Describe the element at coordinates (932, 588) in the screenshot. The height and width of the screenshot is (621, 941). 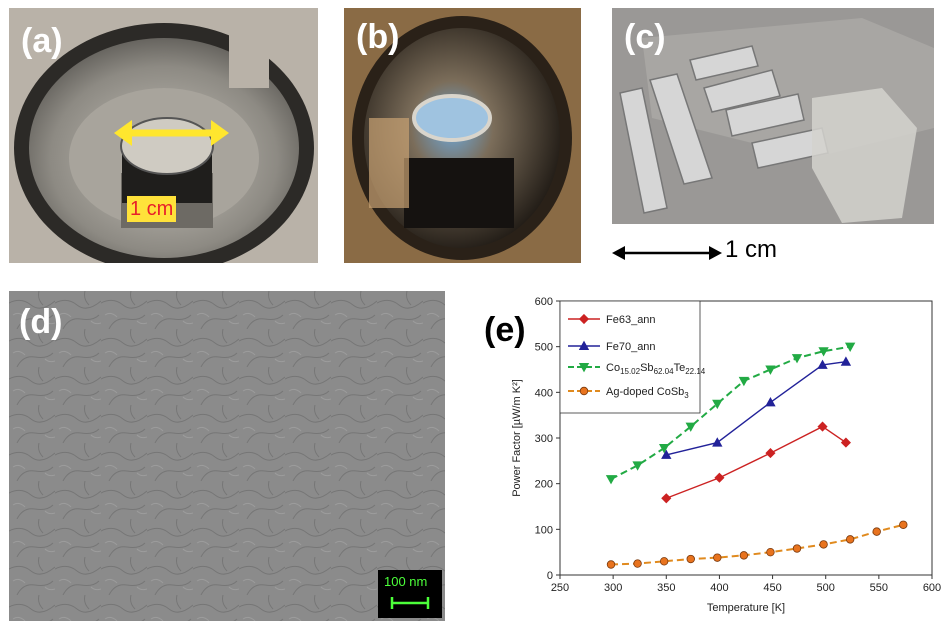
I see `x-tick-label: 600` at that location.